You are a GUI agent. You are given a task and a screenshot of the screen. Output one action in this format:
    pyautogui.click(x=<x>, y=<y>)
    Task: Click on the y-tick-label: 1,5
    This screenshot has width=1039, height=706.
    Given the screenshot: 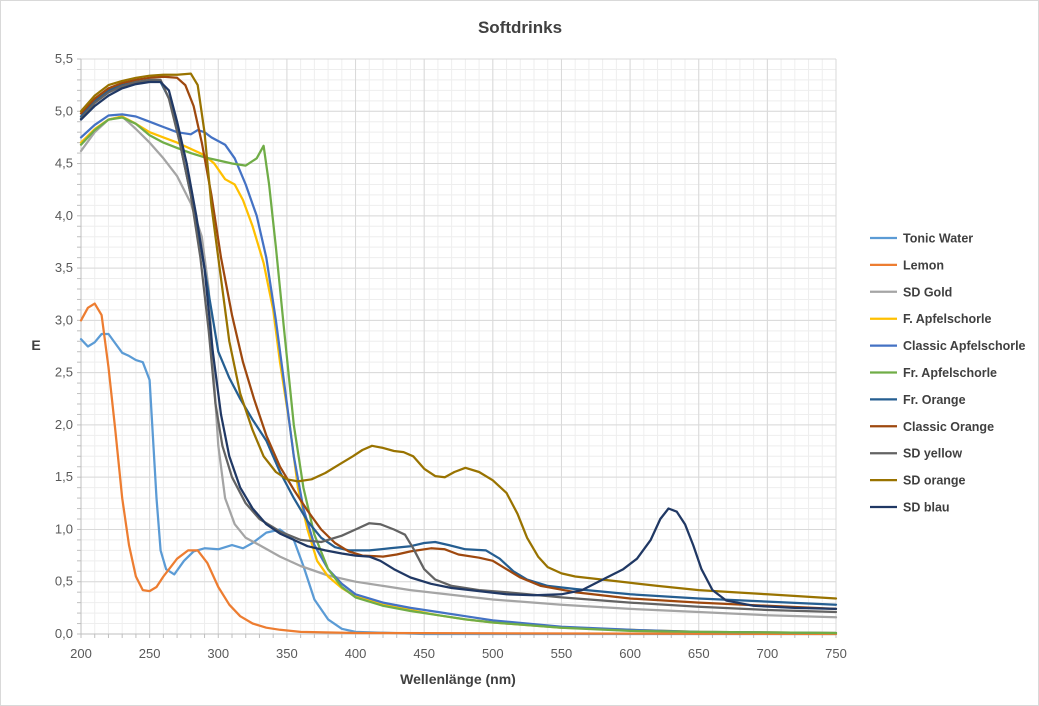 What is the action you would take?
    pyautogui.click(x=64, y=476)
    